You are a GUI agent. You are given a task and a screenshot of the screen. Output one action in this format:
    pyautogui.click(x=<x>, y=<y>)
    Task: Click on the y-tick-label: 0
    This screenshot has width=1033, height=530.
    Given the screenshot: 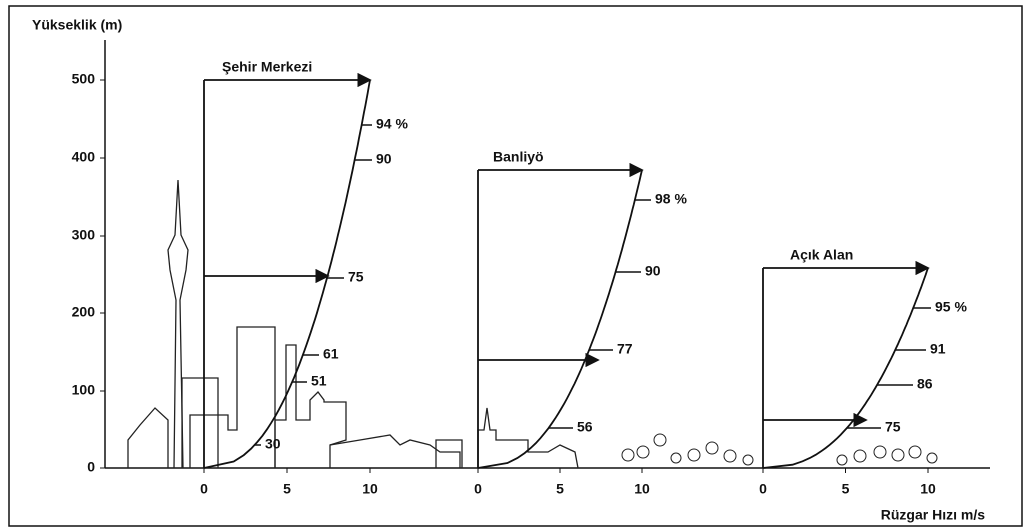 What is the action you would take?
    pyautogui.click(x=91, y=467)
    